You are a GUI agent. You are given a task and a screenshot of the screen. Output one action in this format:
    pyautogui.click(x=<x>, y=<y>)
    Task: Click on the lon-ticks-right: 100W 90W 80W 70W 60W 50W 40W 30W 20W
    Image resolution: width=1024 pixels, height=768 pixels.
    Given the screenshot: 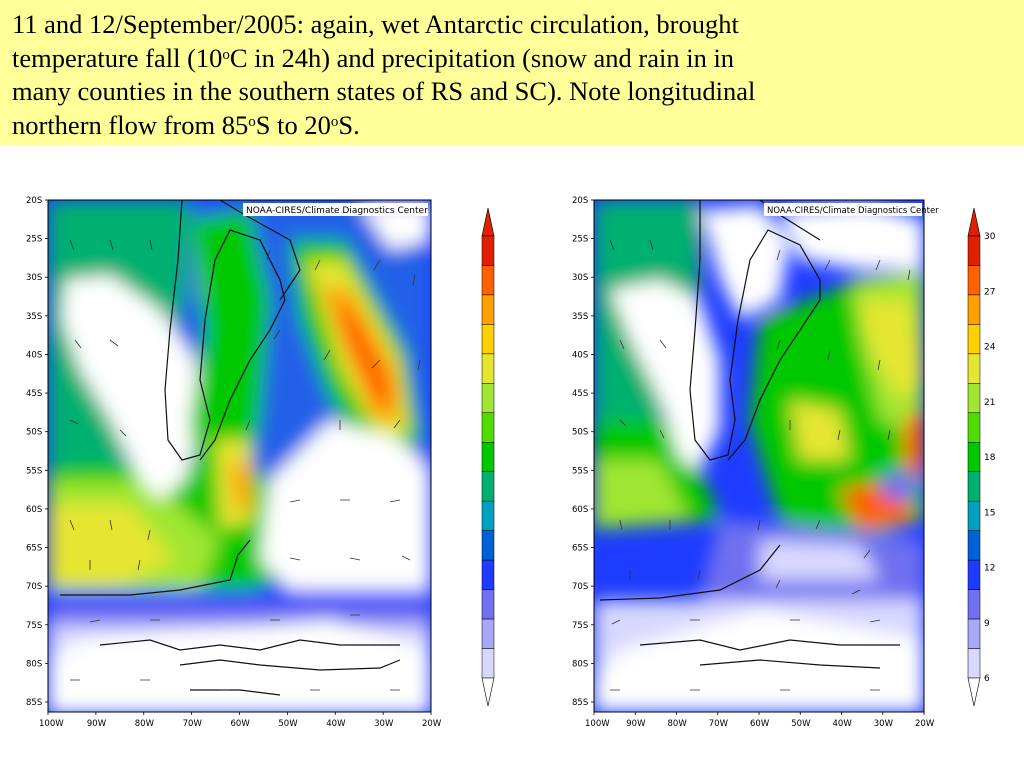 What is the action you would take?
    pyautogui.click(x=760, y=720)
    